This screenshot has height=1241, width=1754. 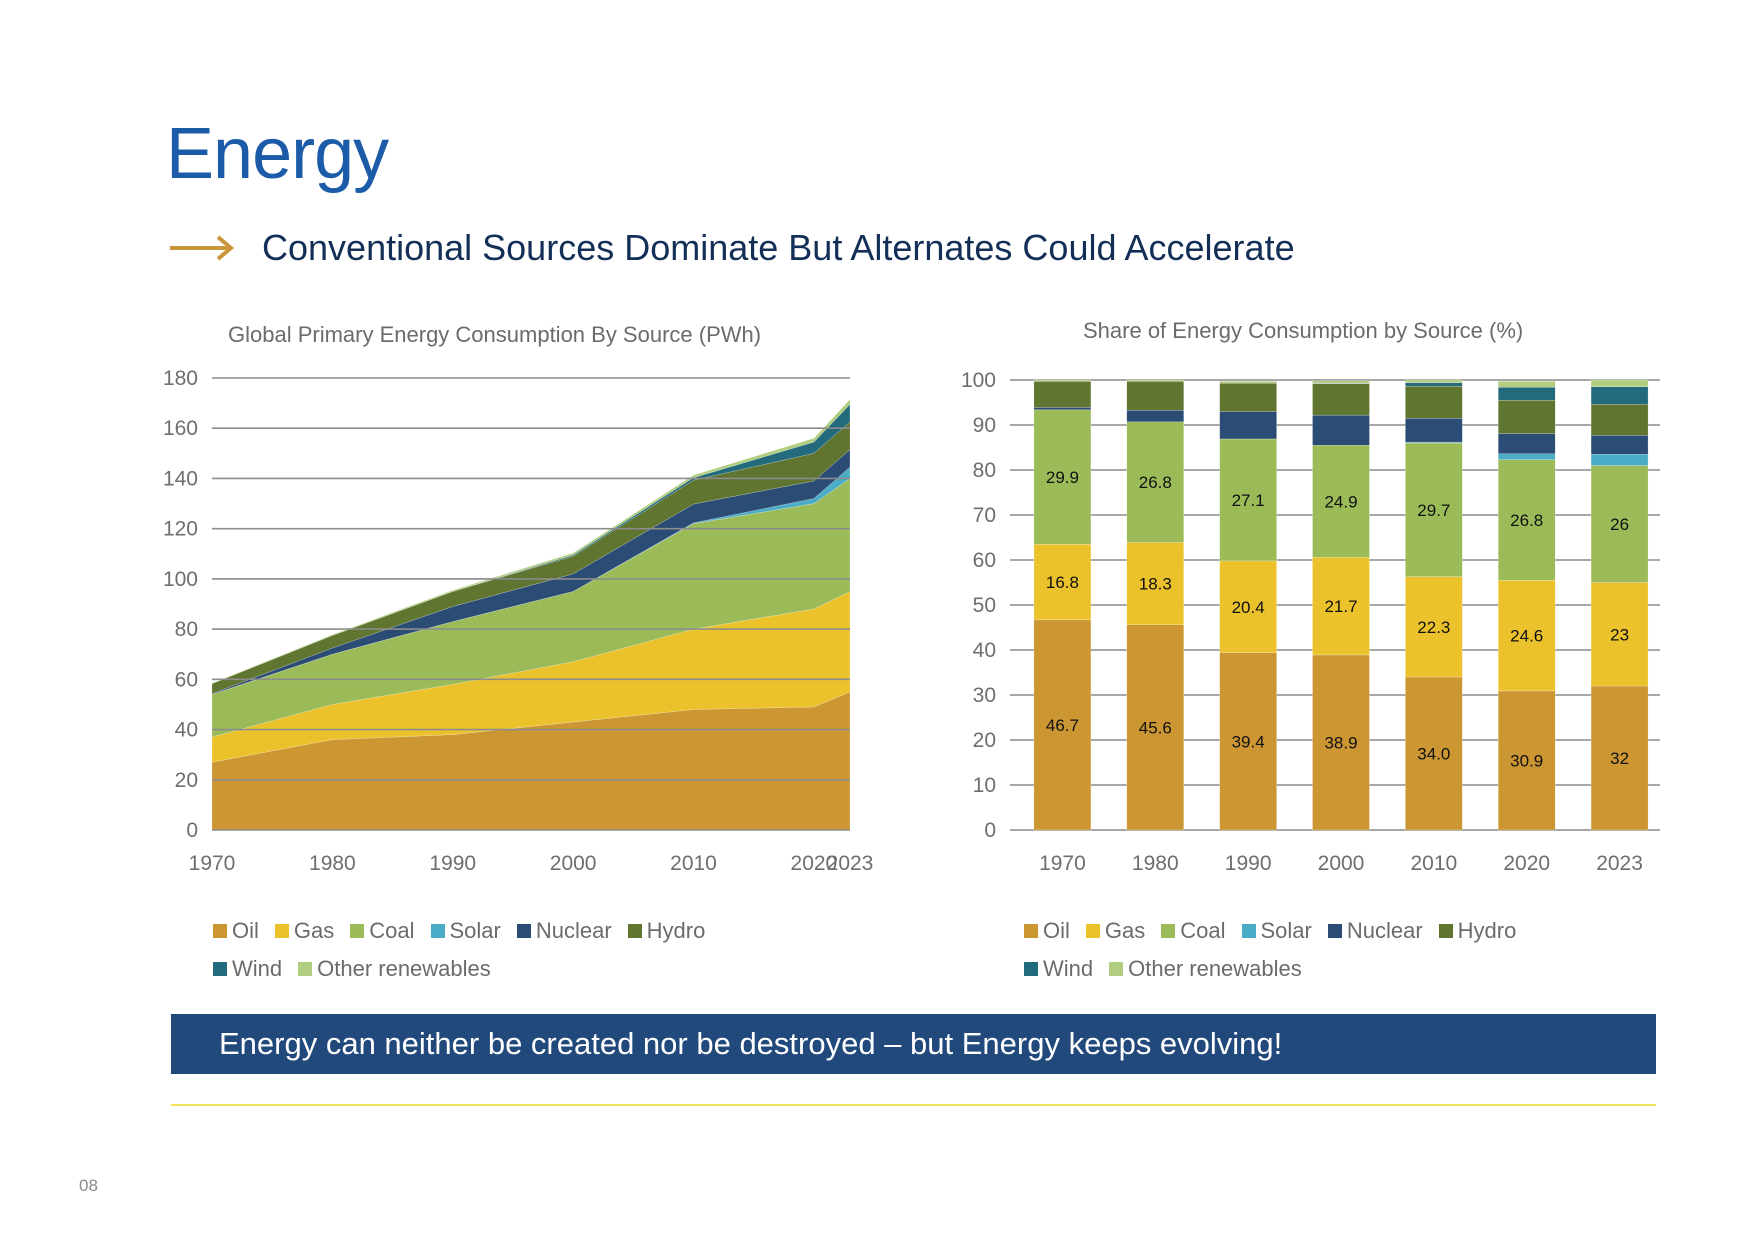 What do you see at coordinates (212, 863) in the screenshot?
I see `x-tick-label: 1970` at bounding box center [212, 863].